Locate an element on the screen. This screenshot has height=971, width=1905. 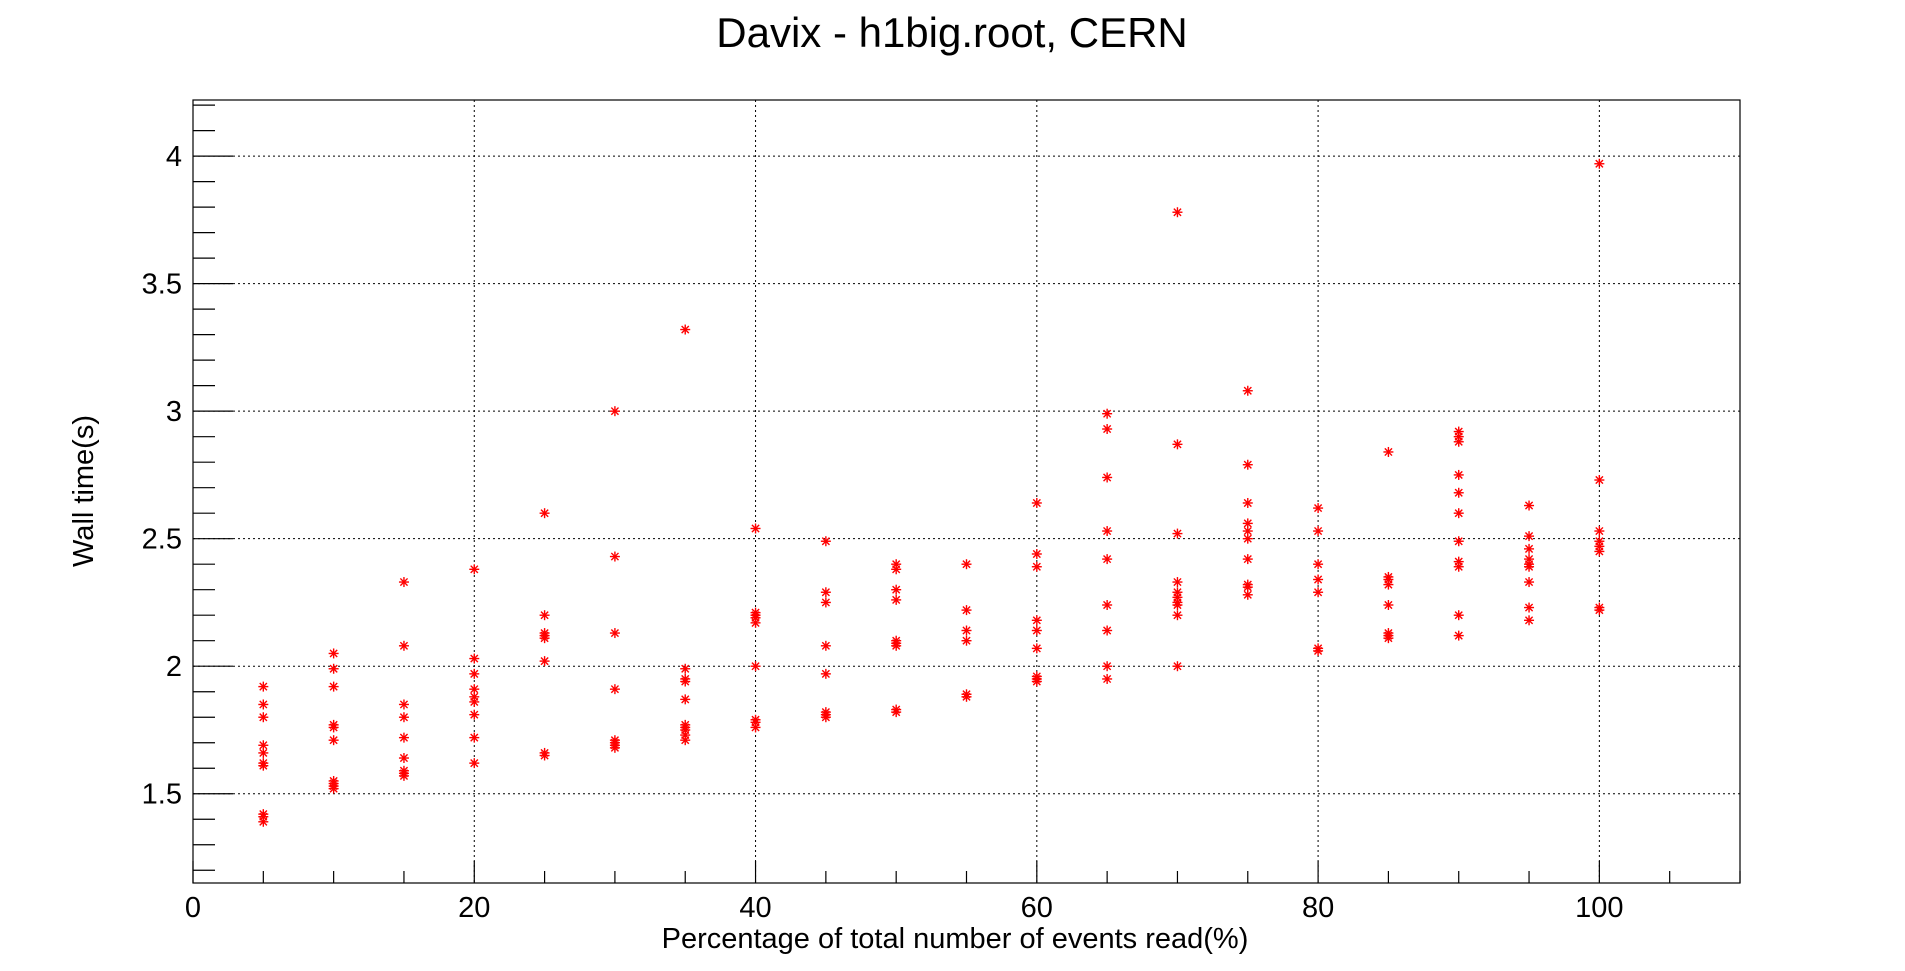
x-tick-labels: 0 20 40 60 80 100 is located at coordinates (904, 908).